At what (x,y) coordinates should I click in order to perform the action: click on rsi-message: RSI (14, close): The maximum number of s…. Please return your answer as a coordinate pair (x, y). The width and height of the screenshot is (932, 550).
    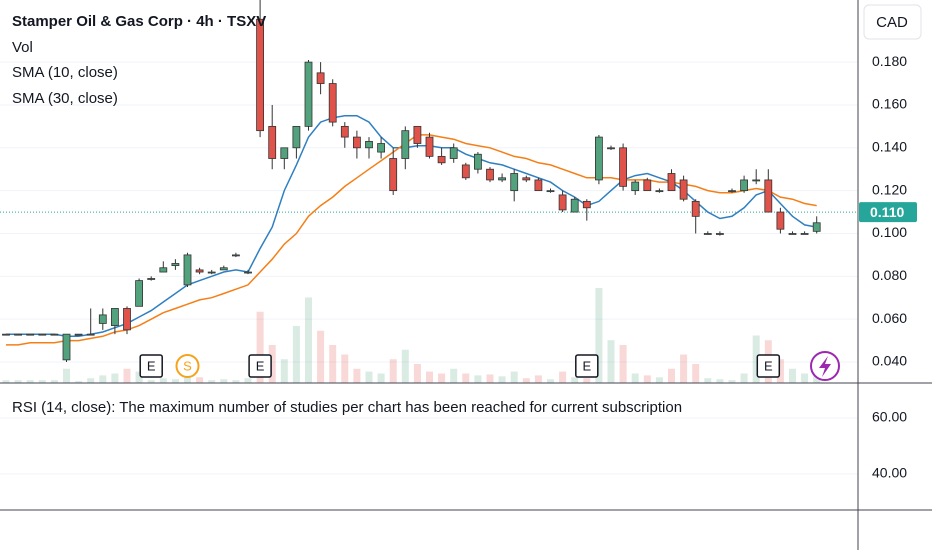
    Looking at the image, I should click on (347, 407).